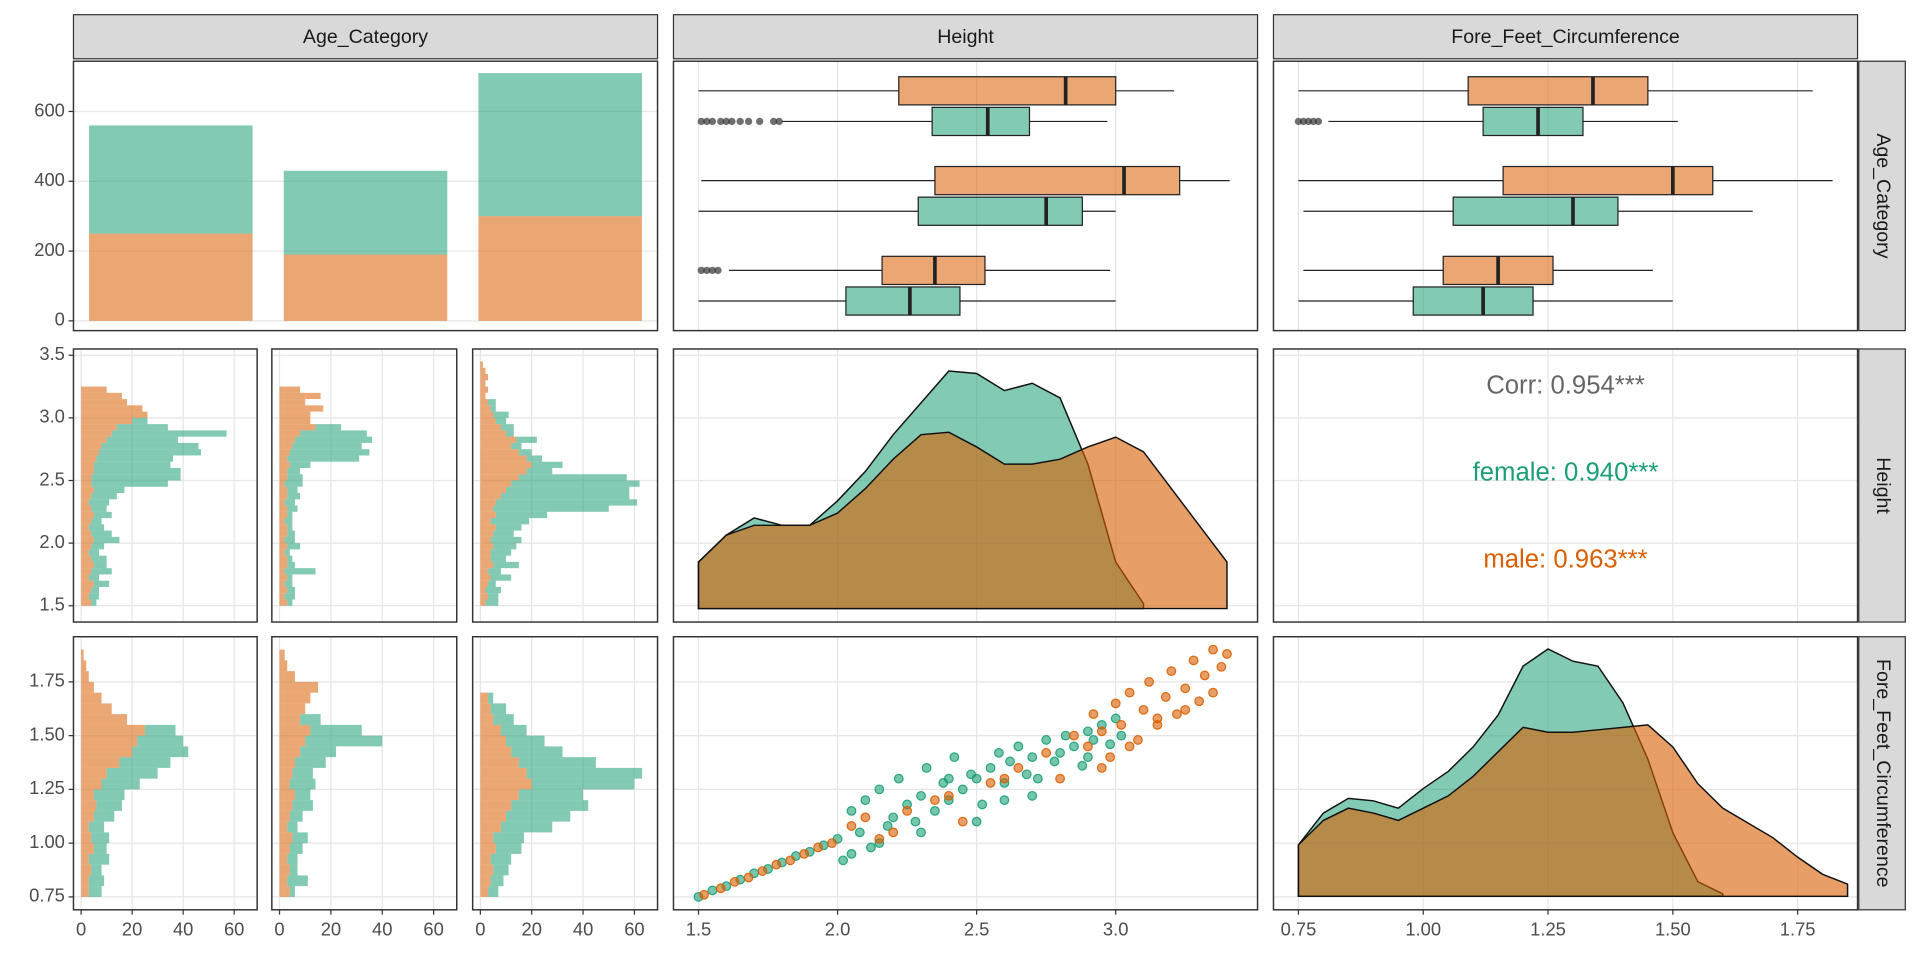  What do you see at coordinates (1565, 386) in the screenshot?
I see `correlation-text: Corr: 0.954***` at bounding box center [1565, 386].